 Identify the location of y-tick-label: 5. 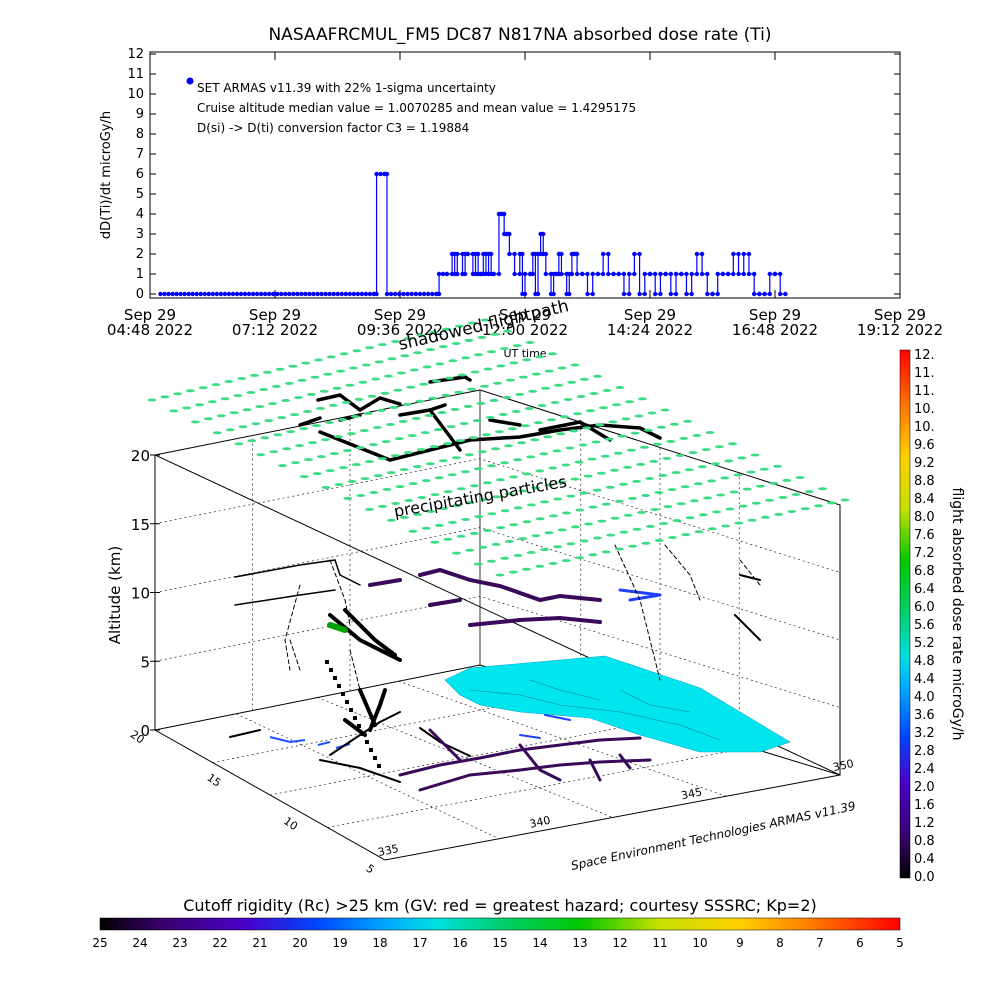
(140, 194).